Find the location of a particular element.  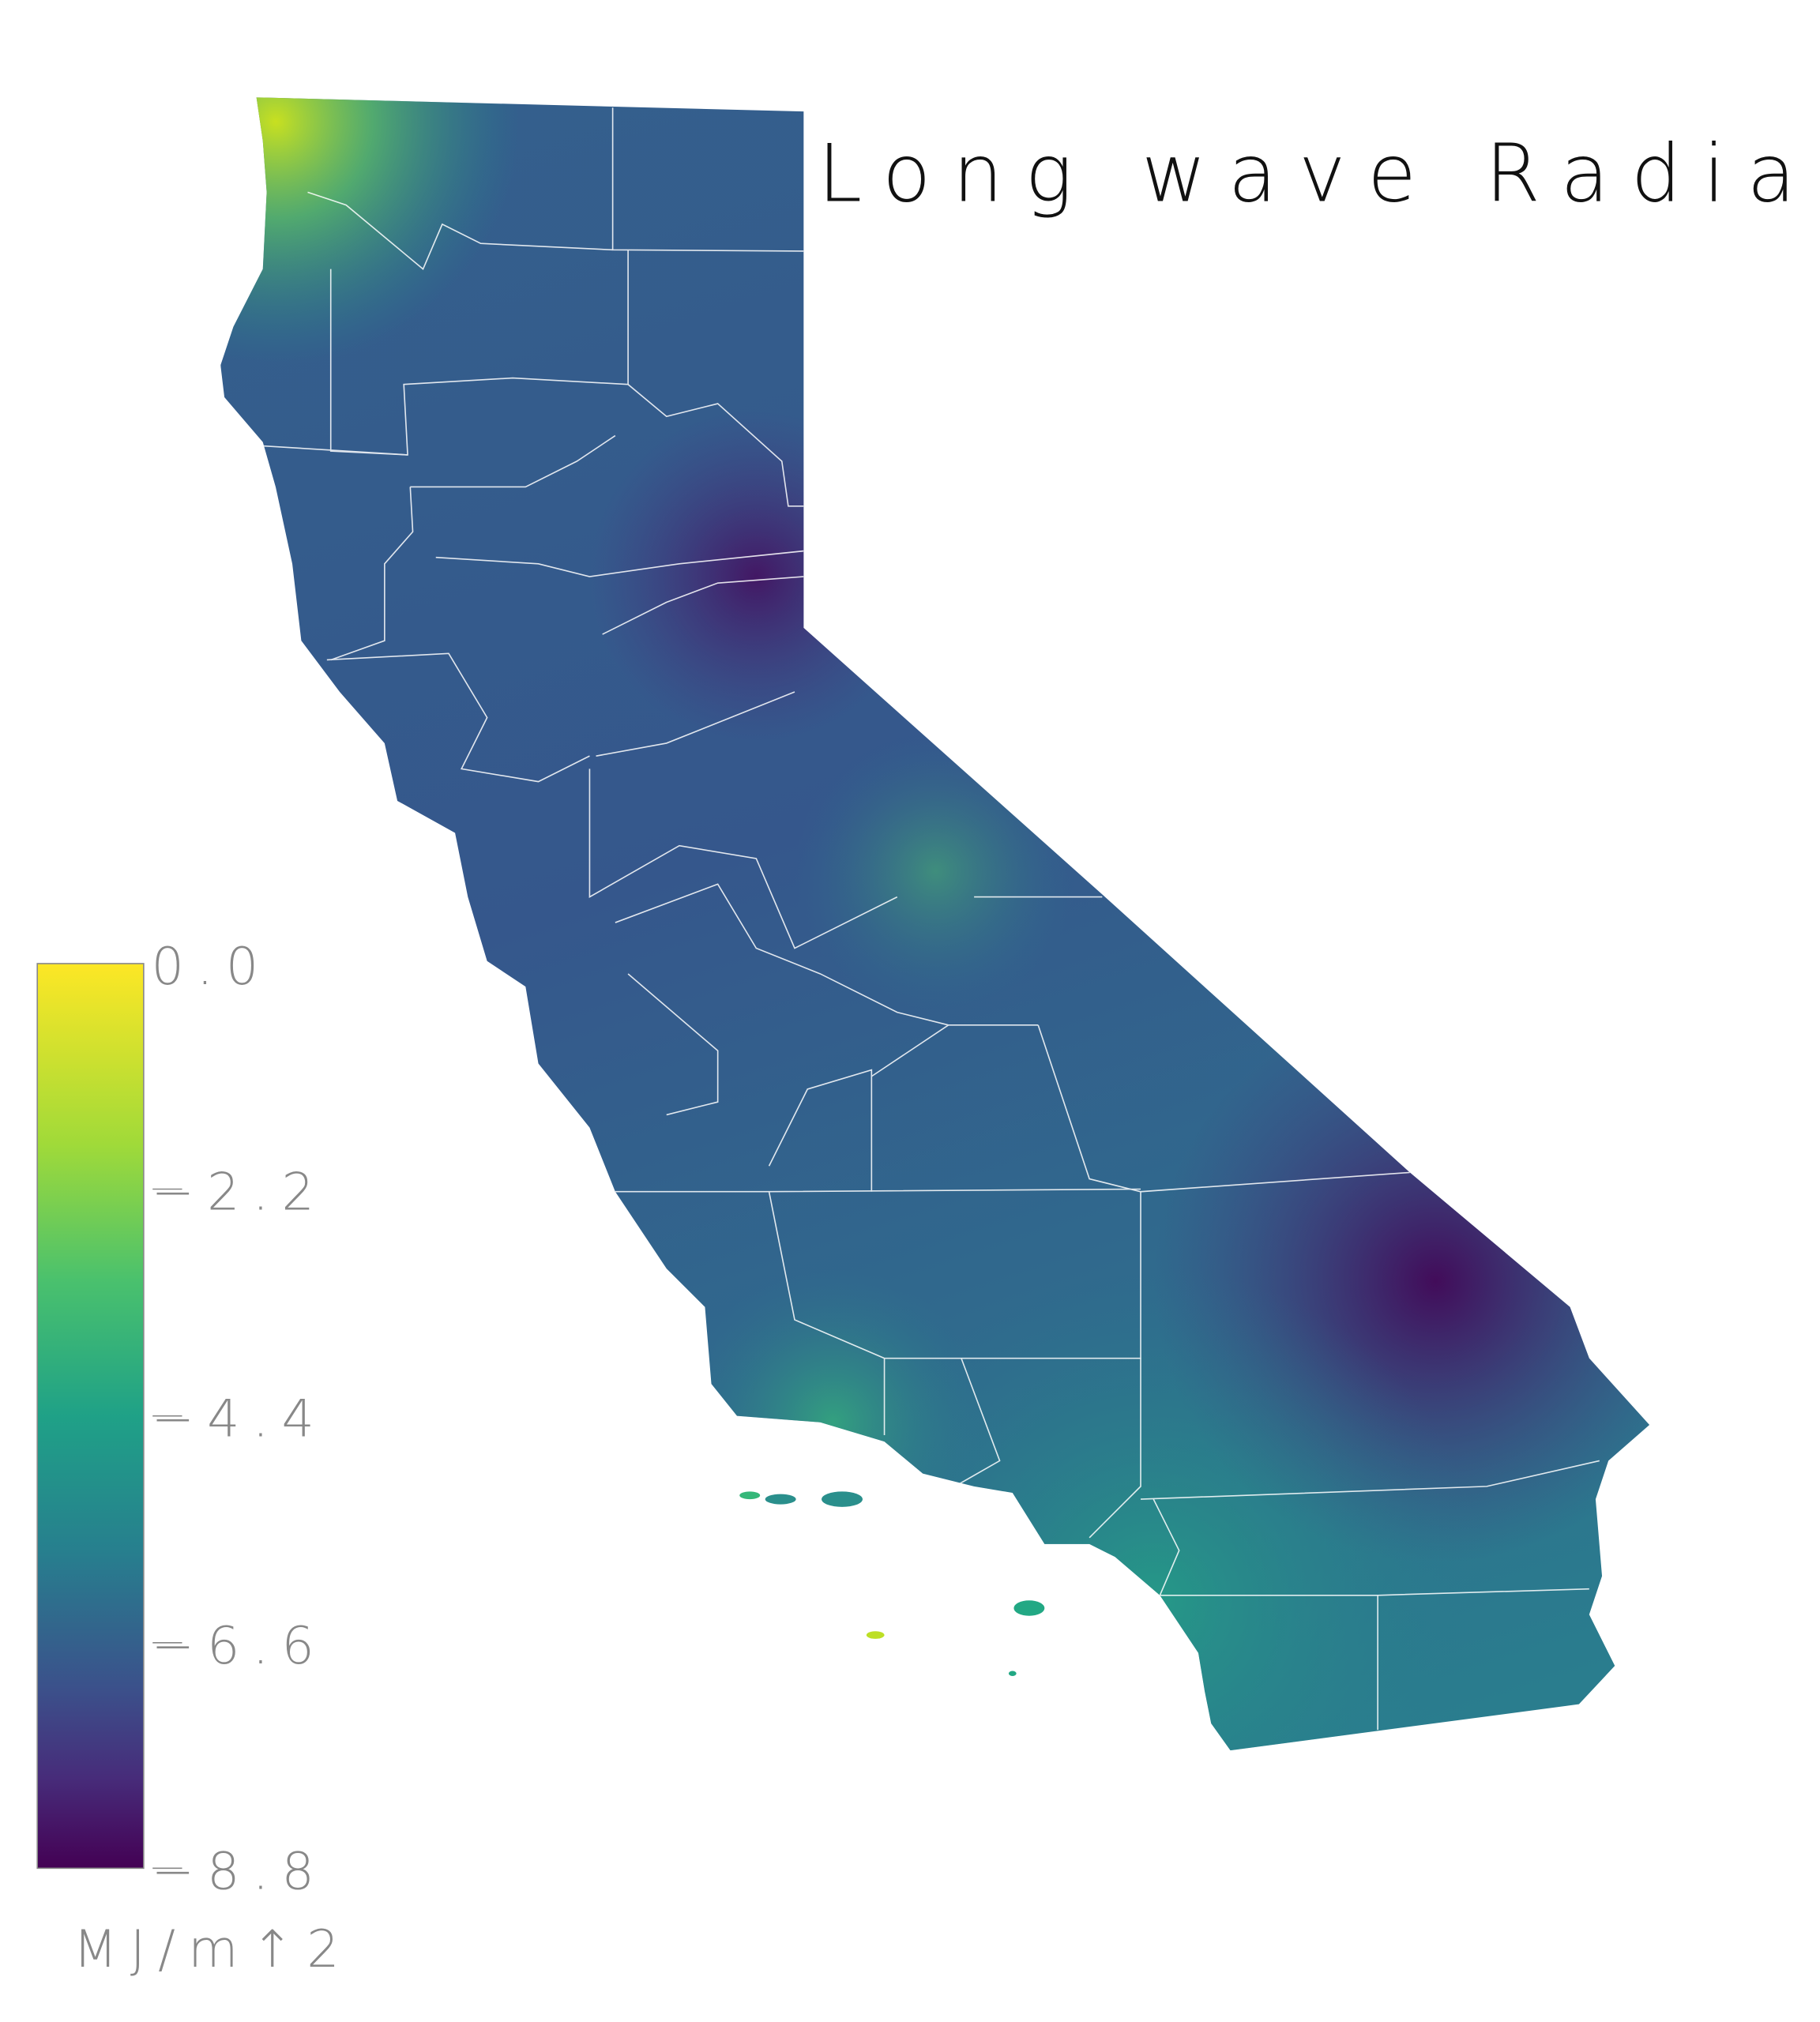

colorbar is located at coordinates (90, 1416).